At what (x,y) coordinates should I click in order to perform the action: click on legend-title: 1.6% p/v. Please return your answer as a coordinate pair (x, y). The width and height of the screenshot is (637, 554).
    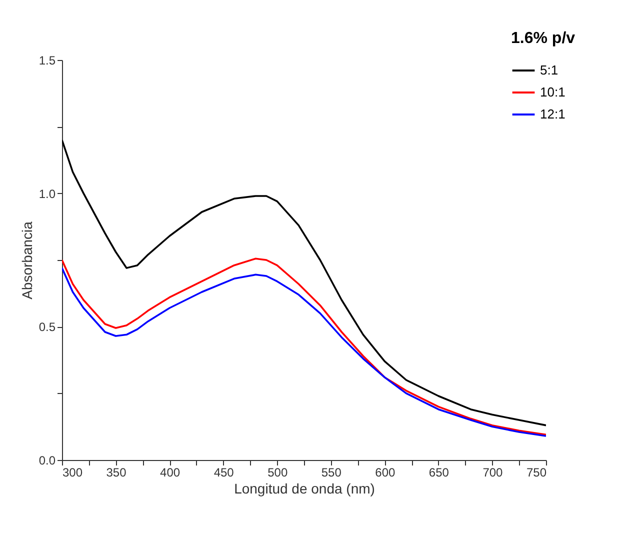
    Looking at the image, I should click on (543, 38).